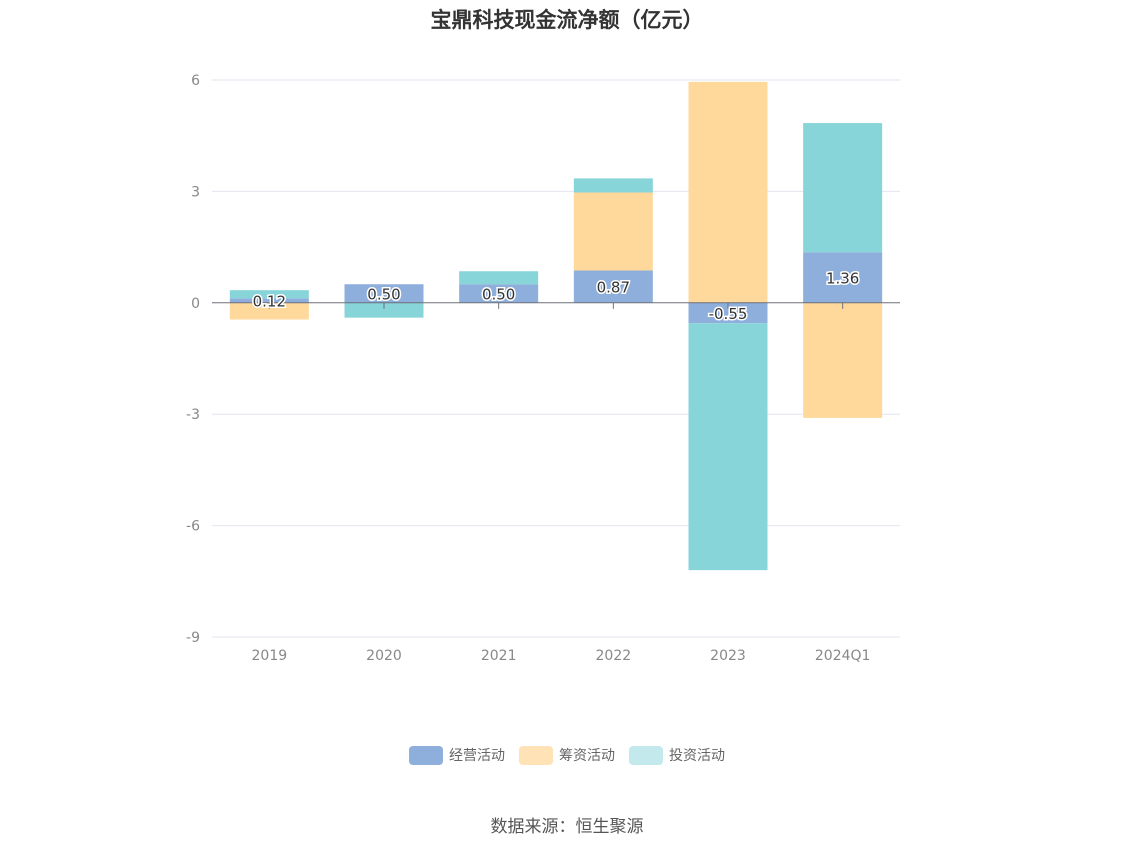 Image resolution: width=1134 pixels, height=849 pixels. I want to click on data-label: 0.87, so click(613, 288).